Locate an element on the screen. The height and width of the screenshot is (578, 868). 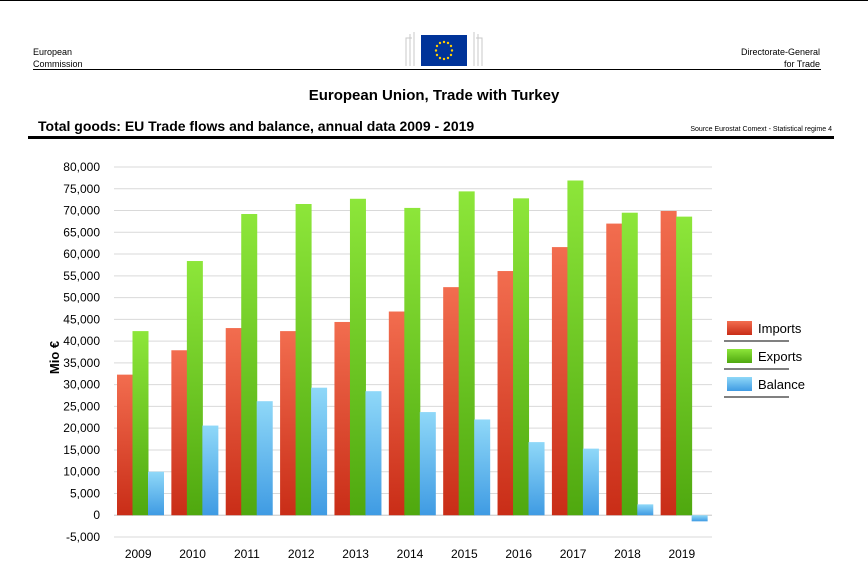
legend-swatch-balance is located at coordinates (739, 384).